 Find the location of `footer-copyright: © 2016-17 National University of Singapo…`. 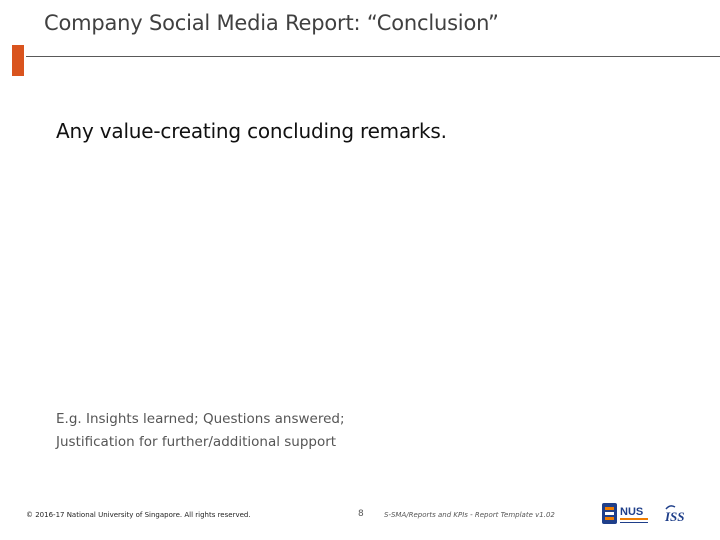

footer-copyright: © 2016-17 National University of Singapo… is located at coordinates (138, 515).